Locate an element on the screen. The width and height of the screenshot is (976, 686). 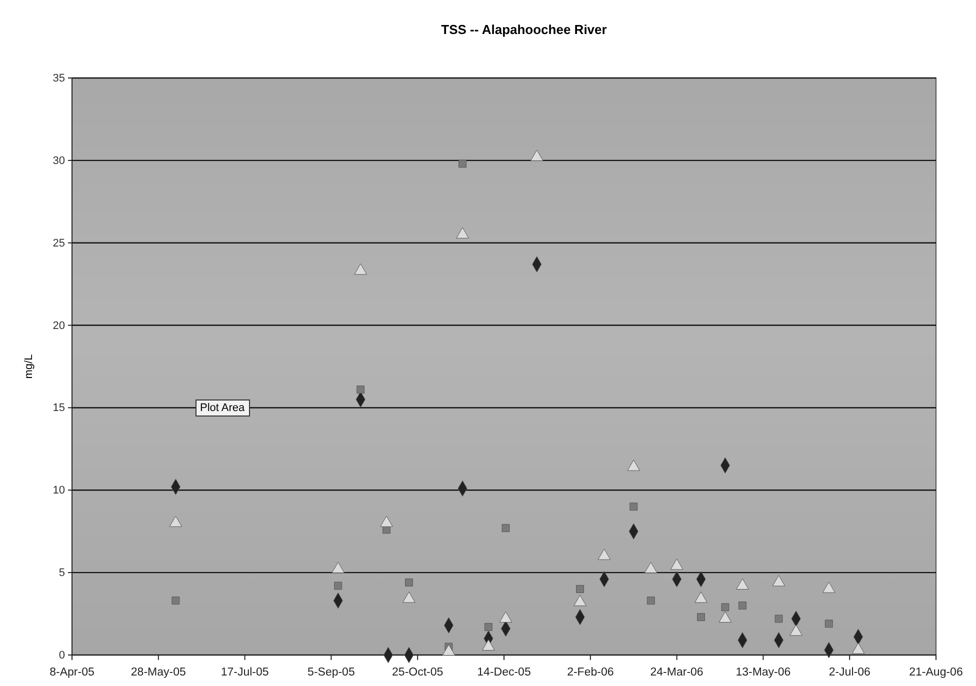
x-tick-label: 28-May-05 is located at coordinates (158, 672).